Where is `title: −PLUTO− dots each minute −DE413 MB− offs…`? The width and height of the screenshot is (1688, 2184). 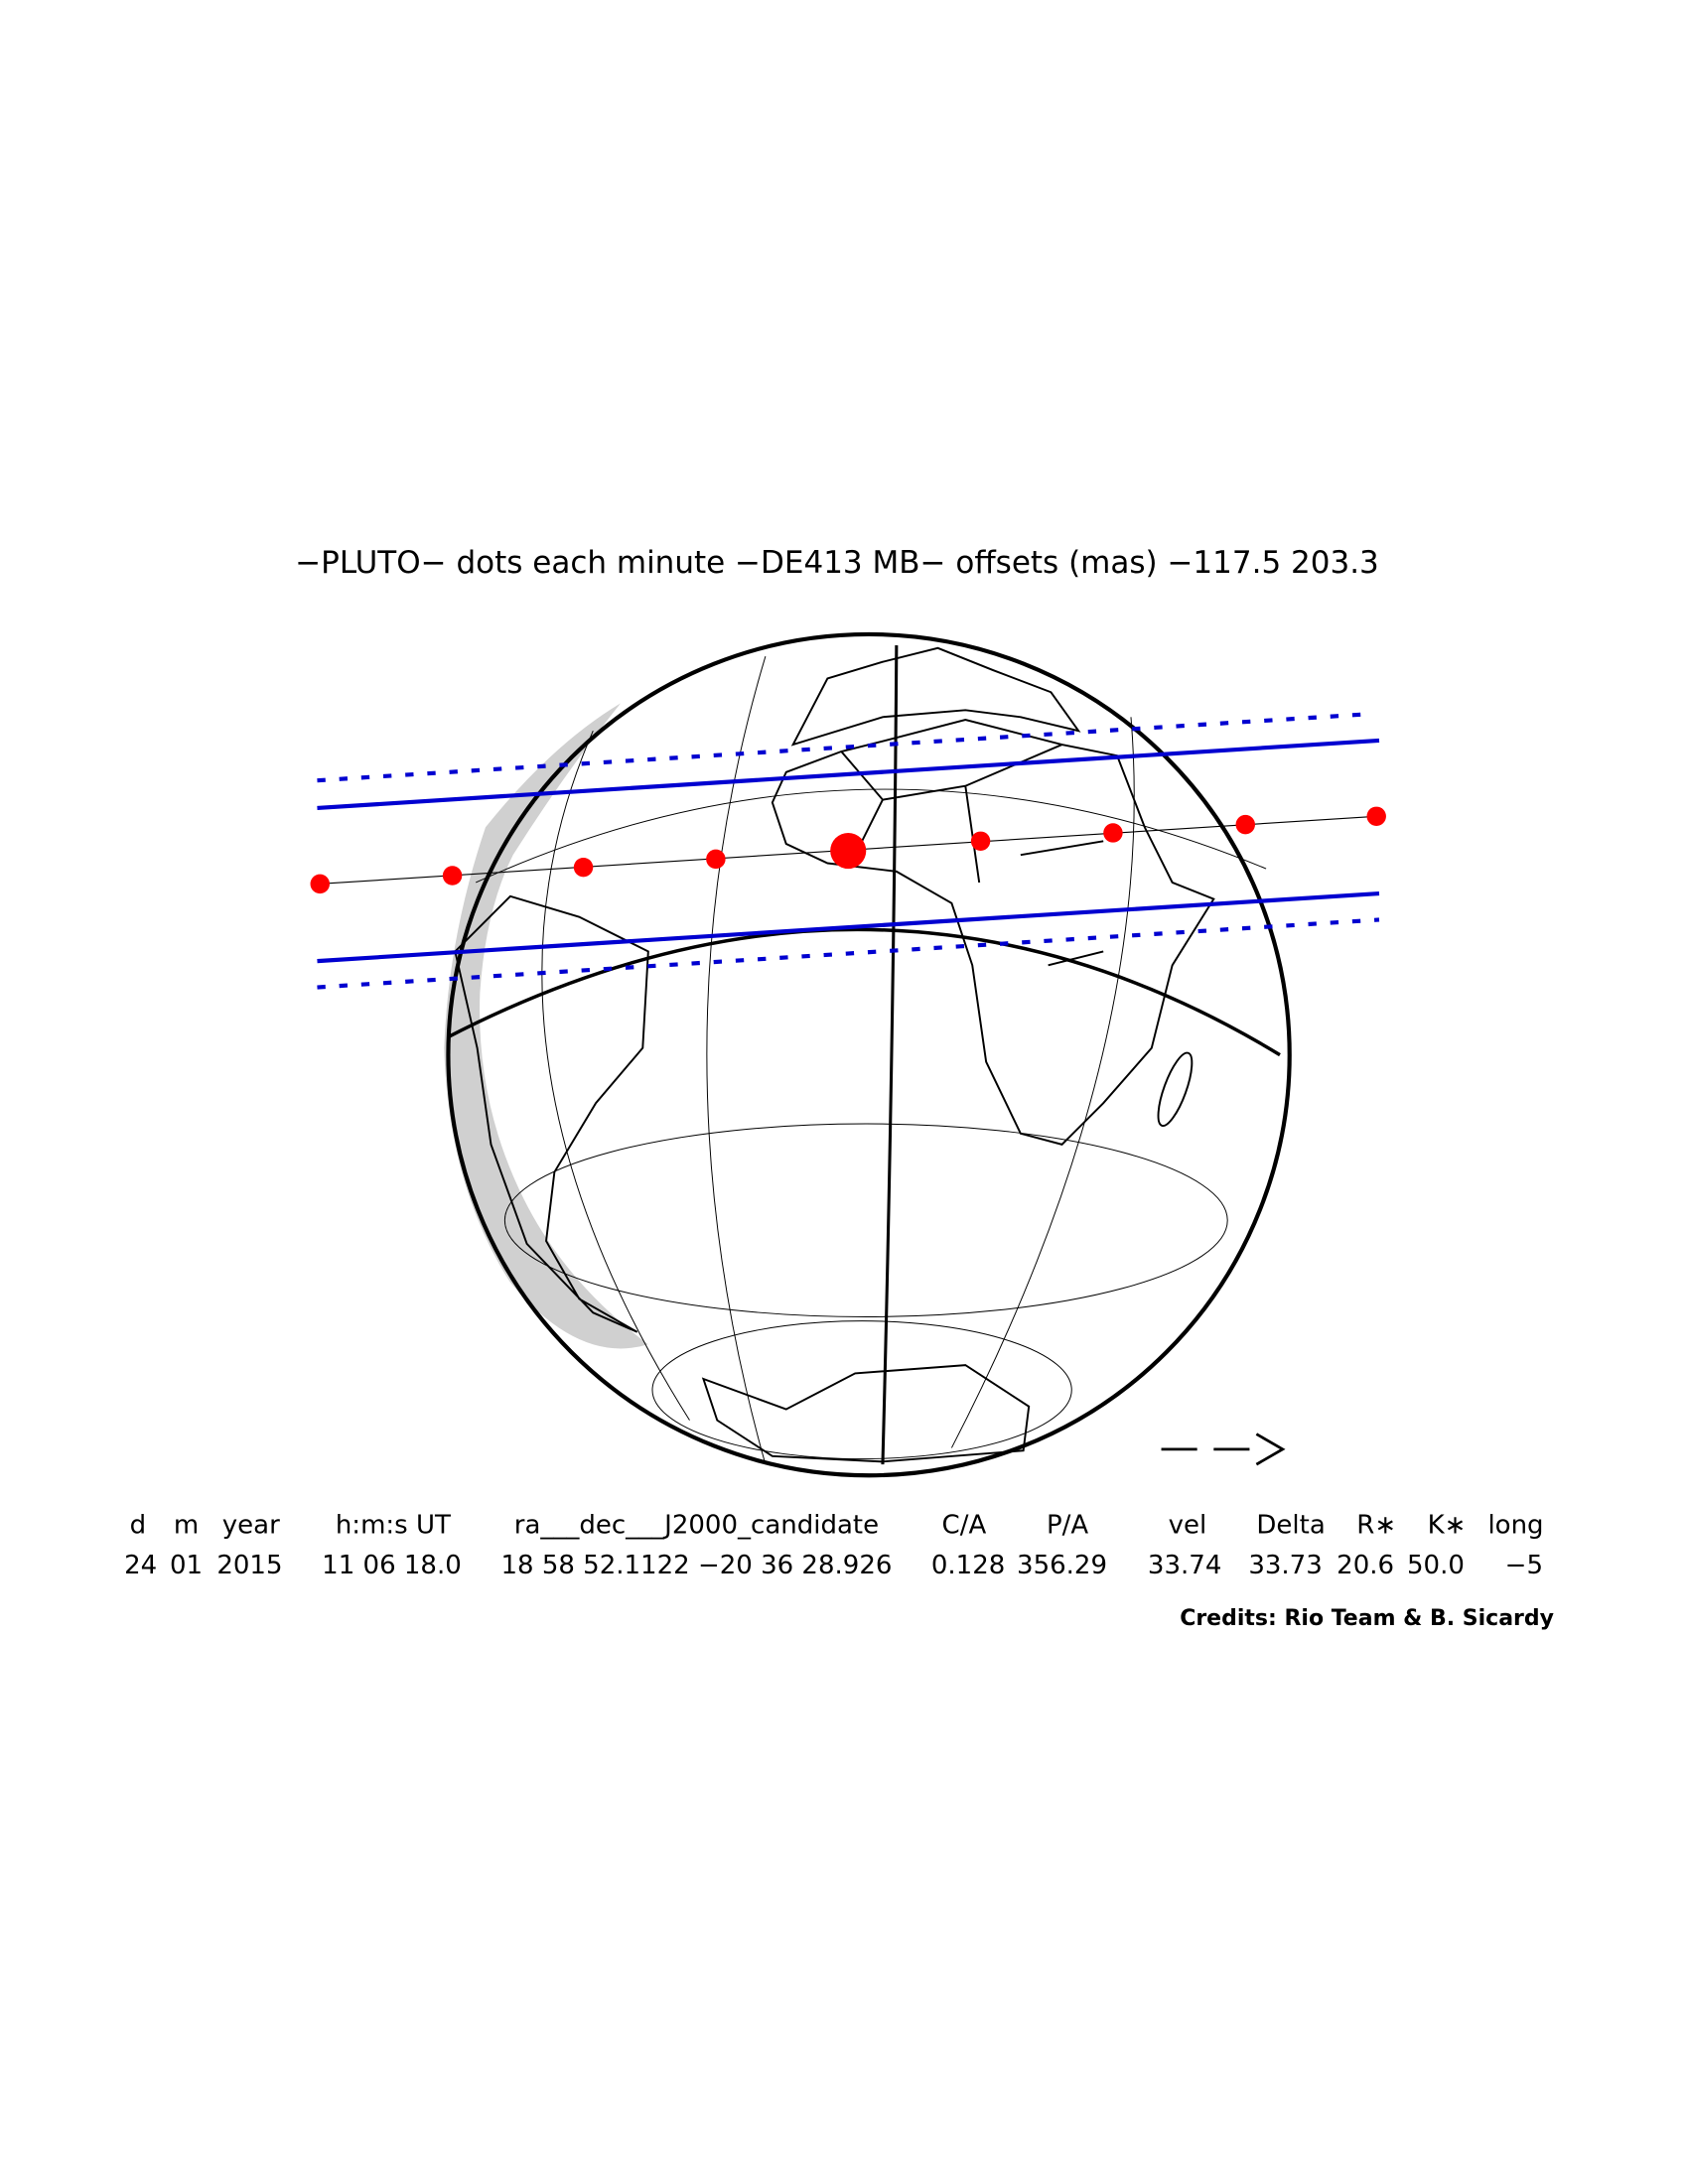 title: −PLUTO− dots each minute −DE413 MB− offs… is located at coordinates (837, 563).